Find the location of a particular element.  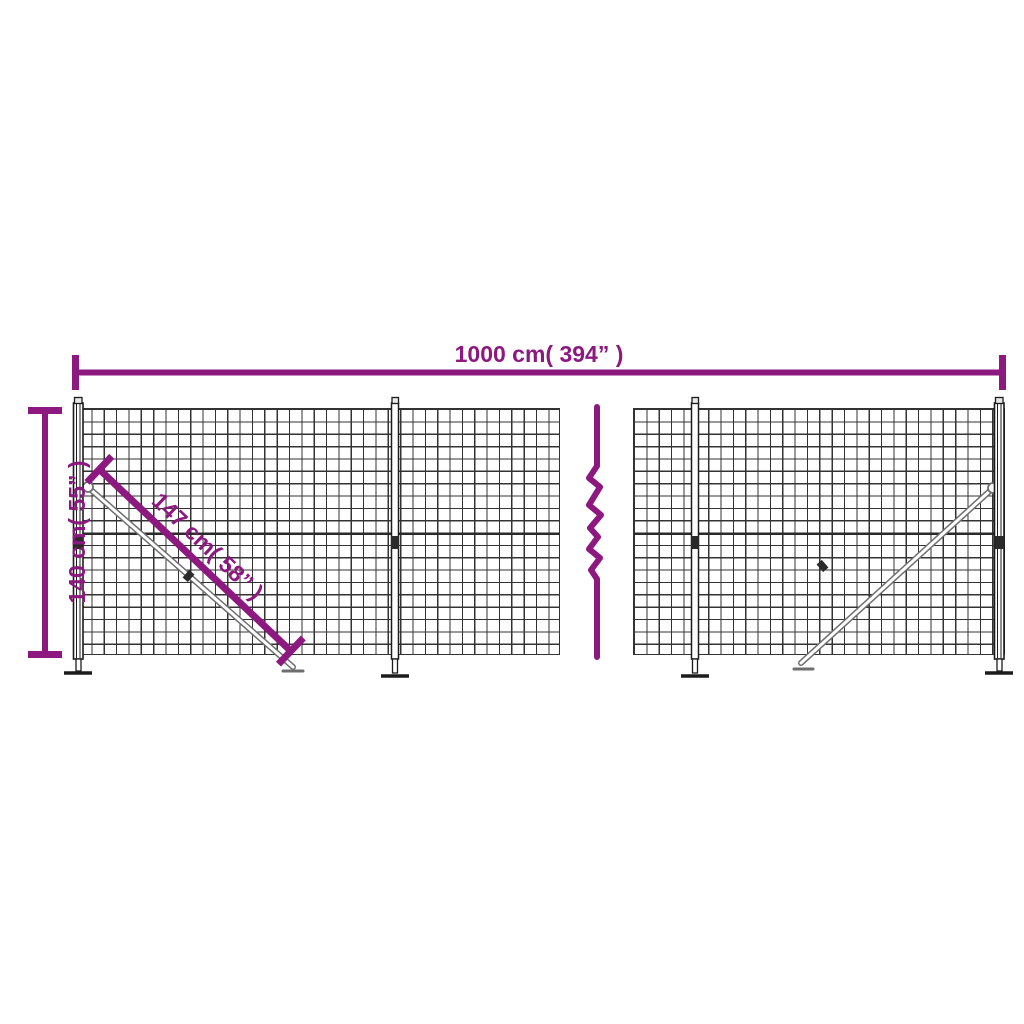

corner-post-right is located at coordinates (999, 535).